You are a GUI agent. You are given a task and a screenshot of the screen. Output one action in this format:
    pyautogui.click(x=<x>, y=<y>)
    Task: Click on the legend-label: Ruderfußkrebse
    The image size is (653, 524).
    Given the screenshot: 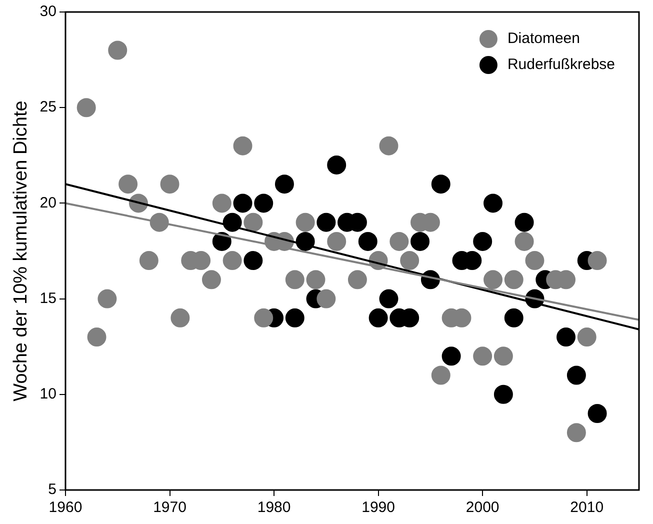 What is the action you would take?
    pyautogui.click(x=561, y=65)
    